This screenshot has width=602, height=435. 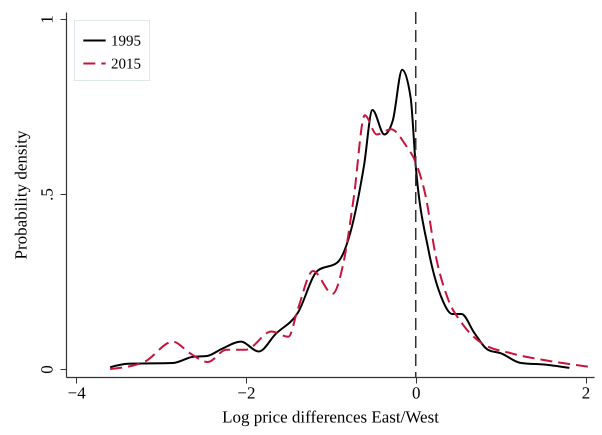 What do you see at coordinates (126, 42) in the screenshot?
I see `legend-label: 1995` at bounding box center [126, 42].